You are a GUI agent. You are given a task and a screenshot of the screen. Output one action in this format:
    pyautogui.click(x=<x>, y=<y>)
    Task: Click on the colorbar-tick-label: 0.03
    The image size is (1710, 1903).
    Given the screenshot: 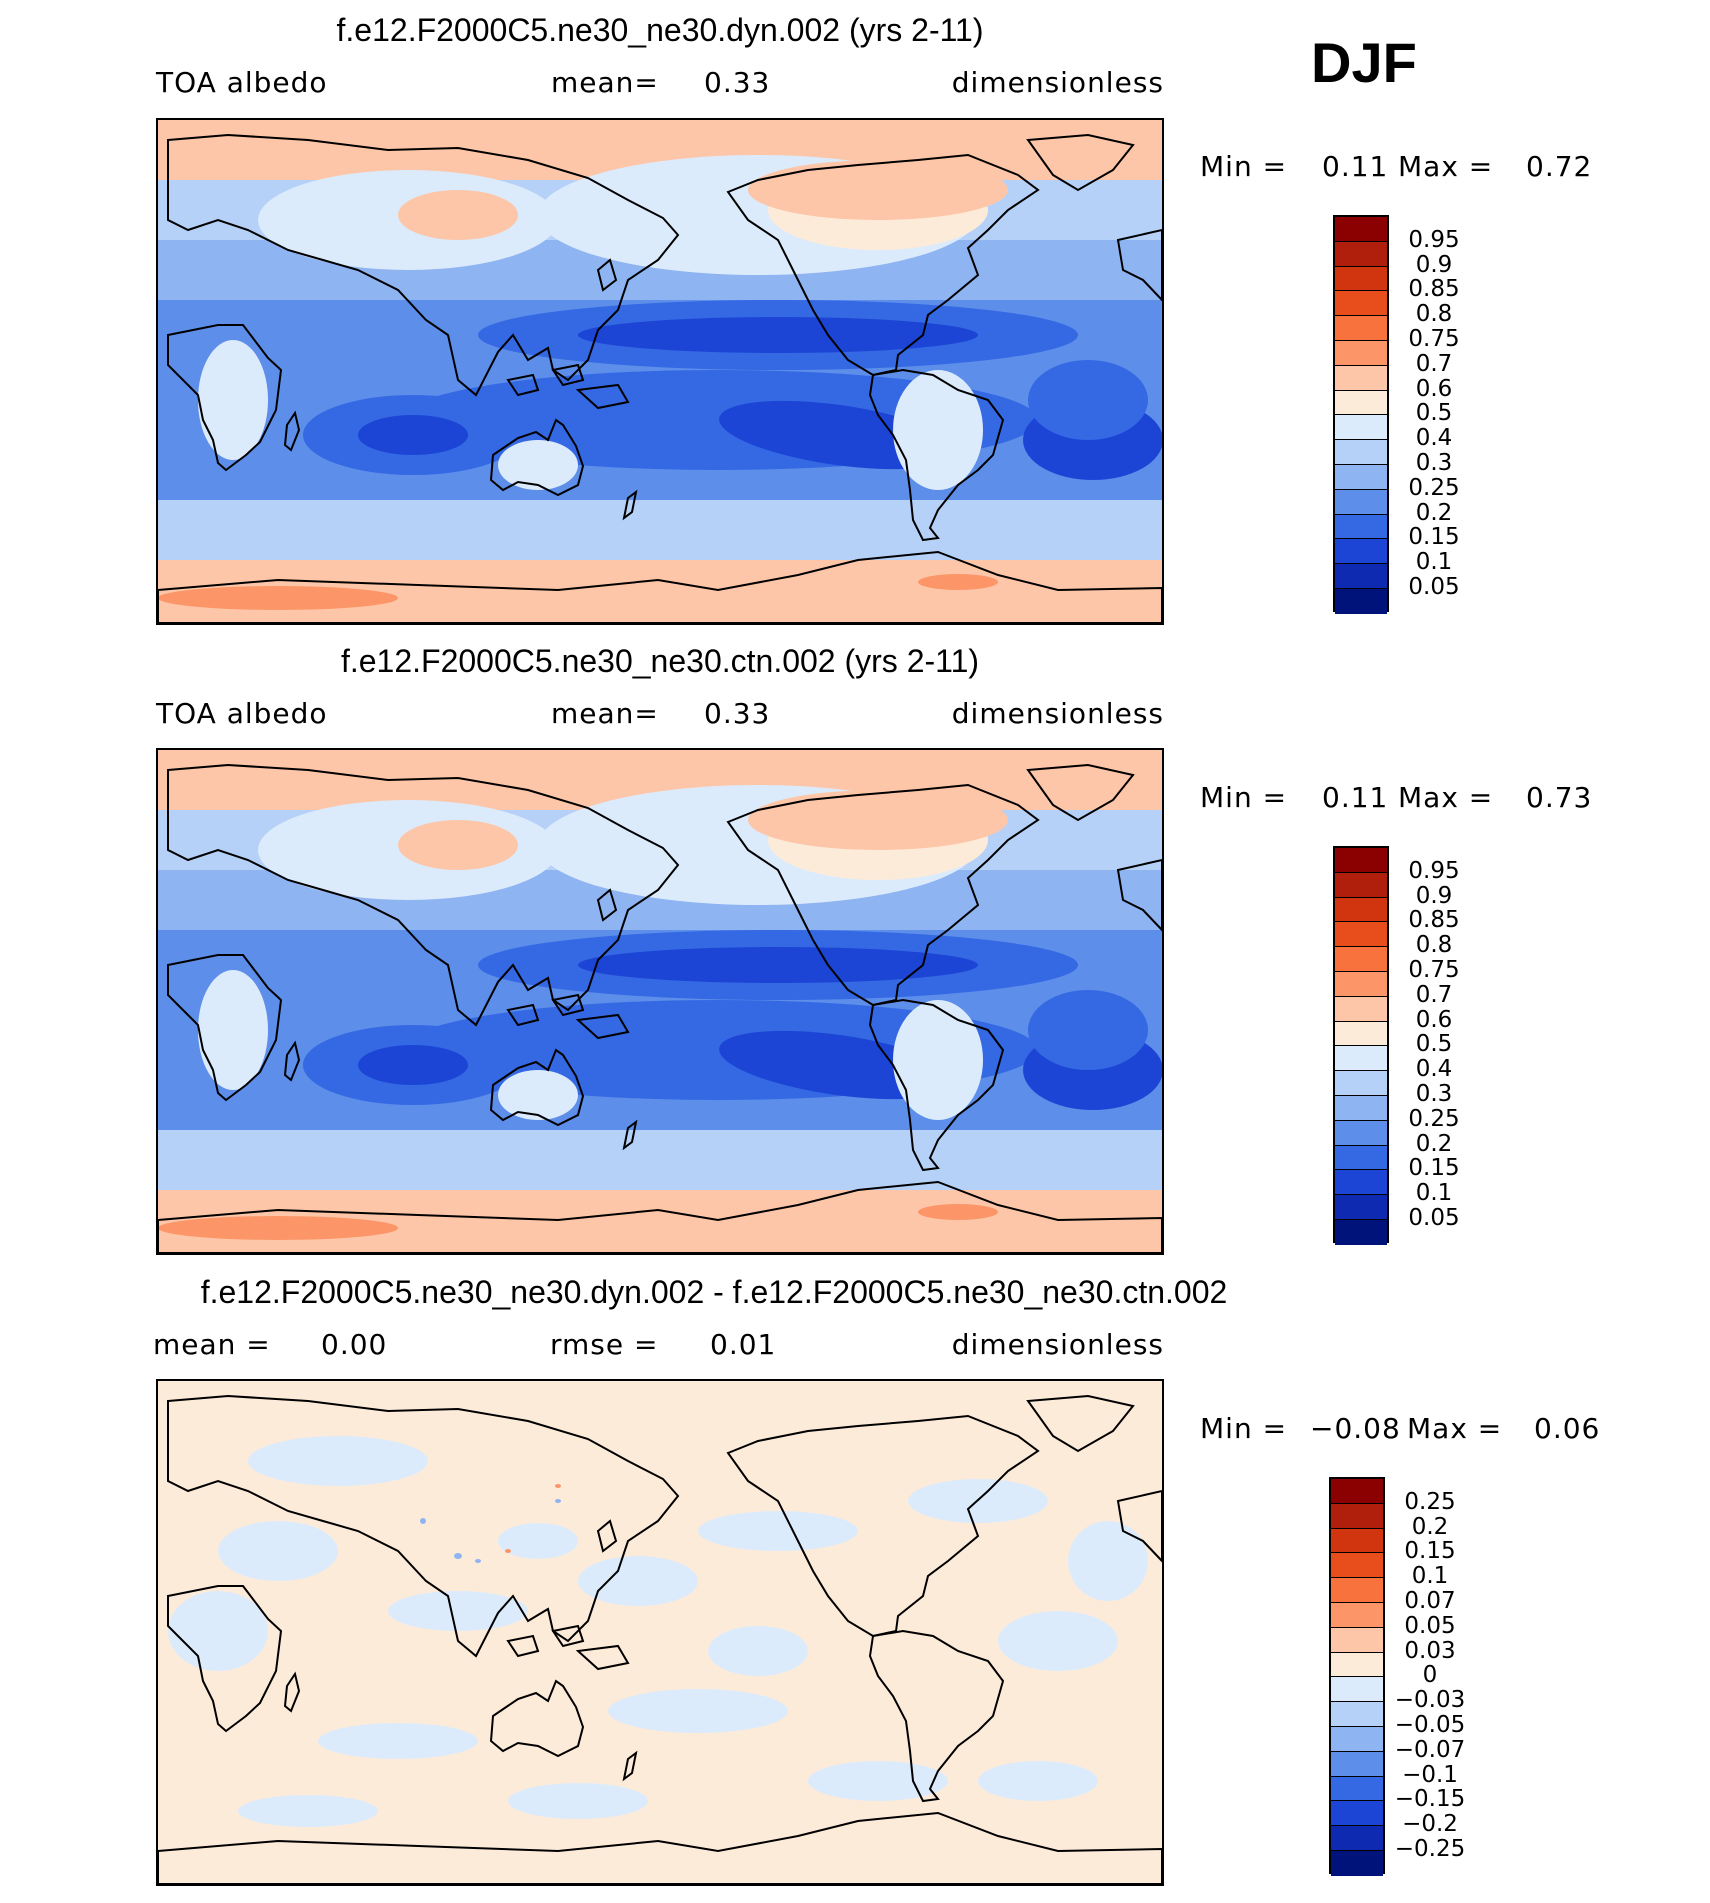 What is the action you would take?
    pyautogui.click(x=1430, y=1650)
    